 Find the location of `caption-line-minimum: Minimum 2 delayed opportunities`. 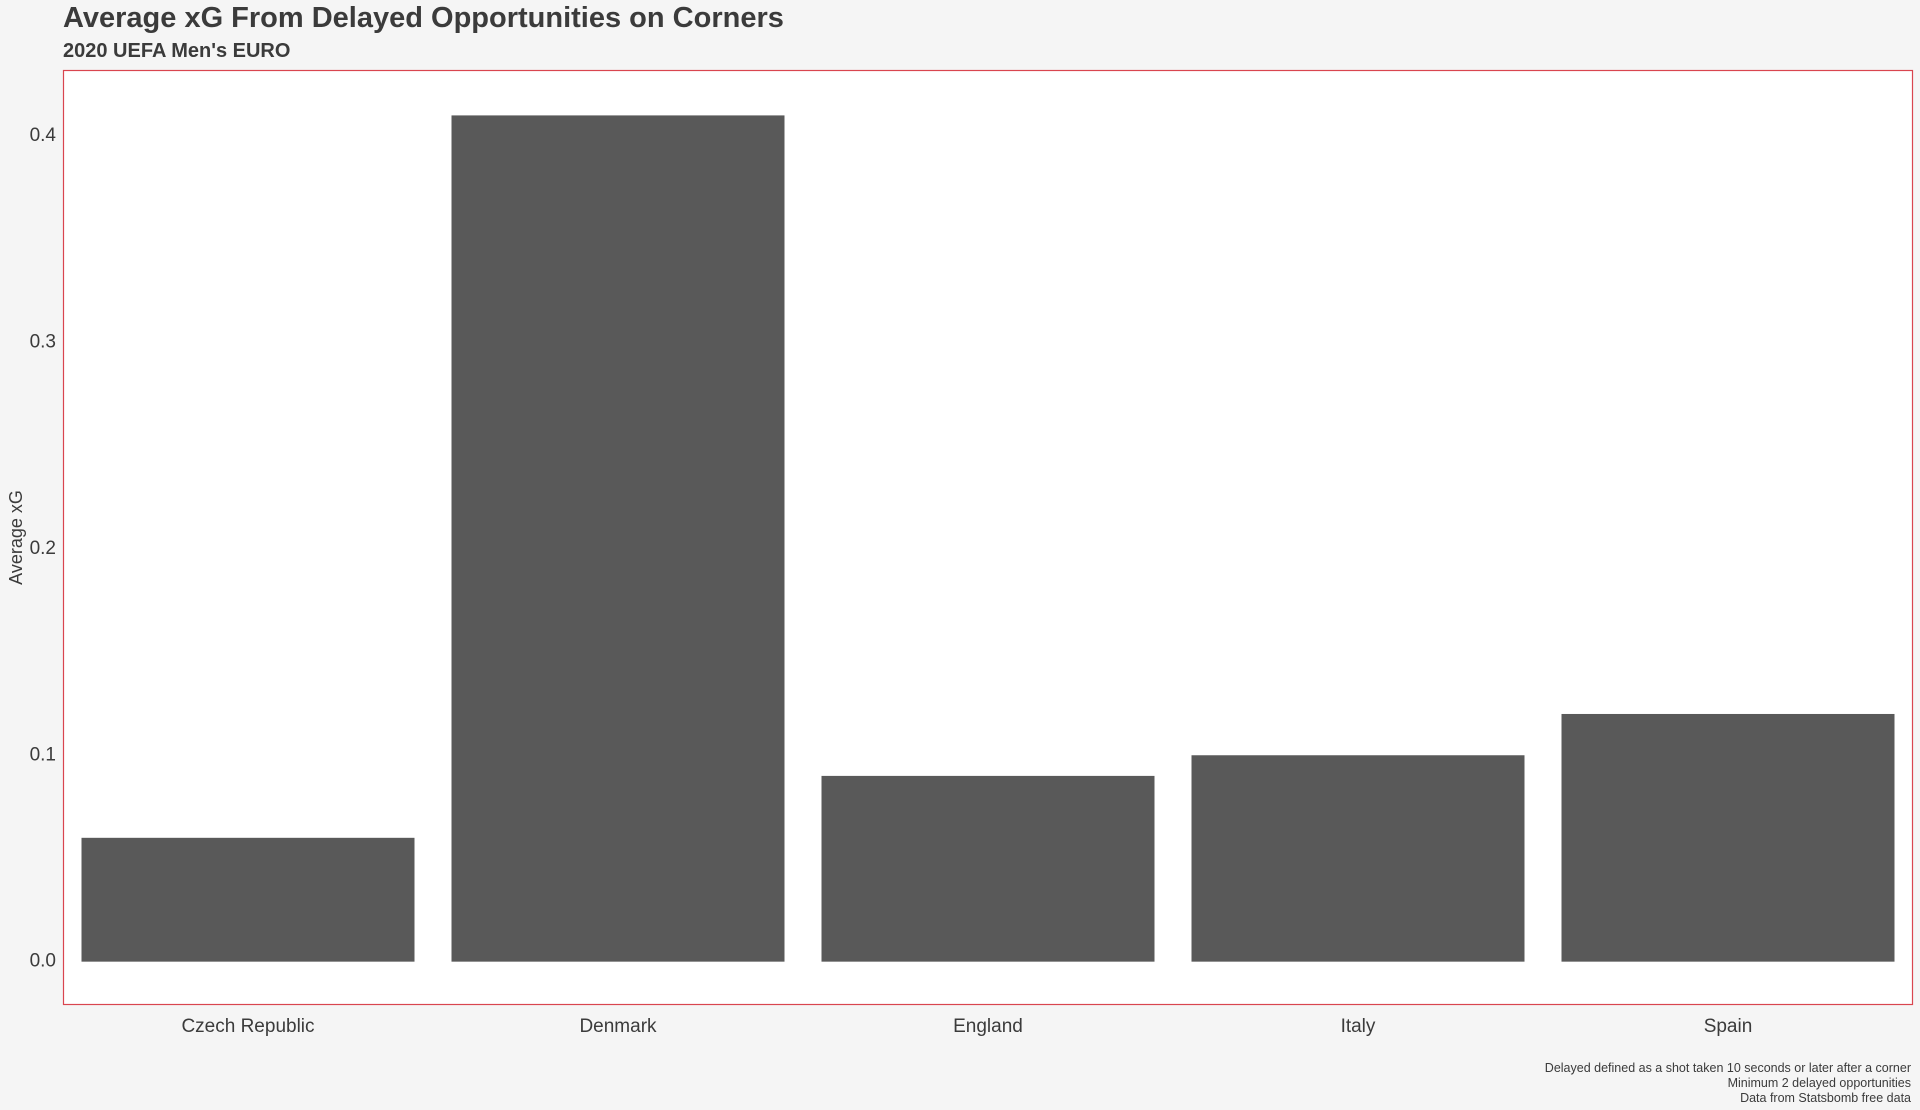

caption-line-minimum: Minimum 2 delayed opportunities is located at coordinates (1819, 1083).